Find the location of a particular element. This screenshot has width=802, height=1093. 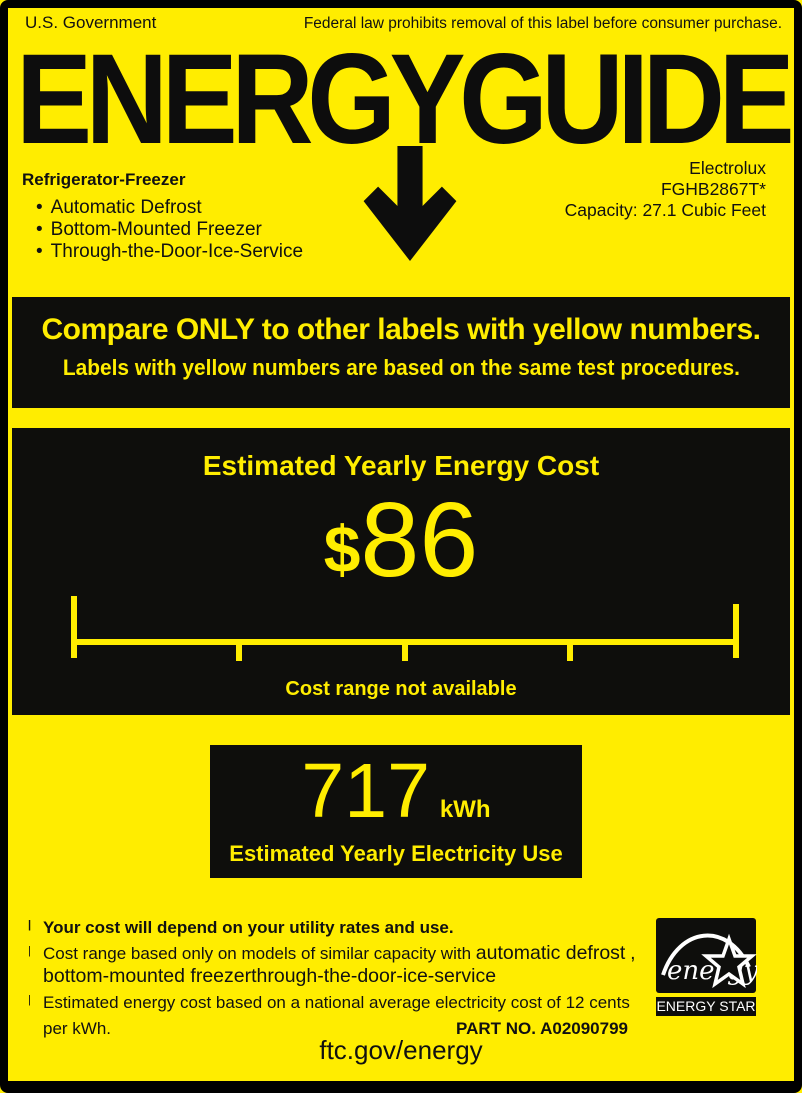

part-number: PART NO. A02090799 is located at coordinates (542, 1028).